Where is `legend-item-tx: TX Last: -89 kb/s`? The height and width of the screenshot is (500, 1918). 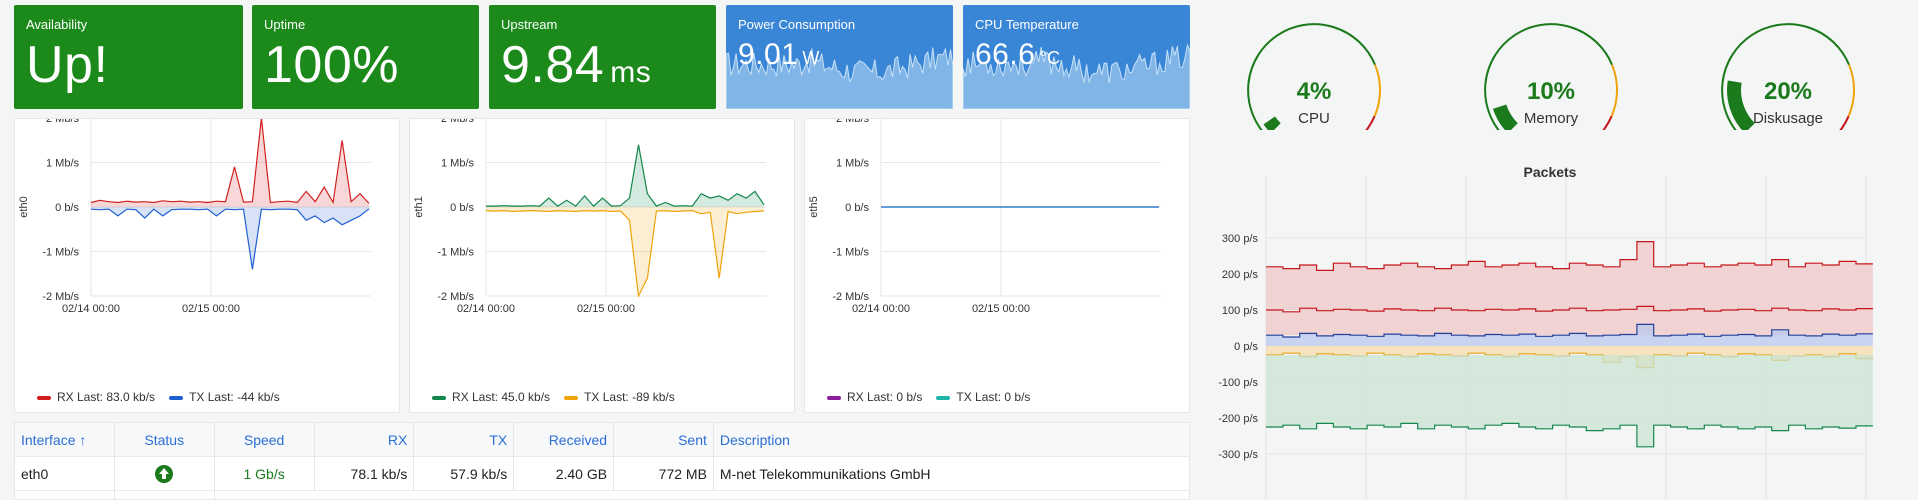 legend-item-tx: TX Last: -89 kb/s is located at coordinates (619, 397).